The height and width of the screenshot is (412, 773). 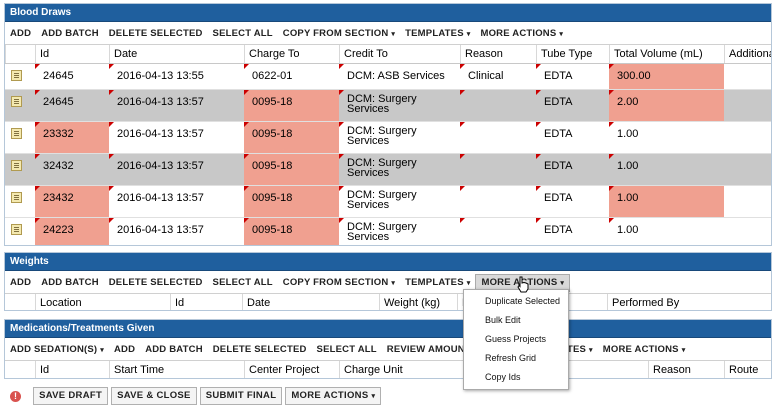 I want to click on save-close-button: SAVE & CLOSE, so click(x=154, y=396).